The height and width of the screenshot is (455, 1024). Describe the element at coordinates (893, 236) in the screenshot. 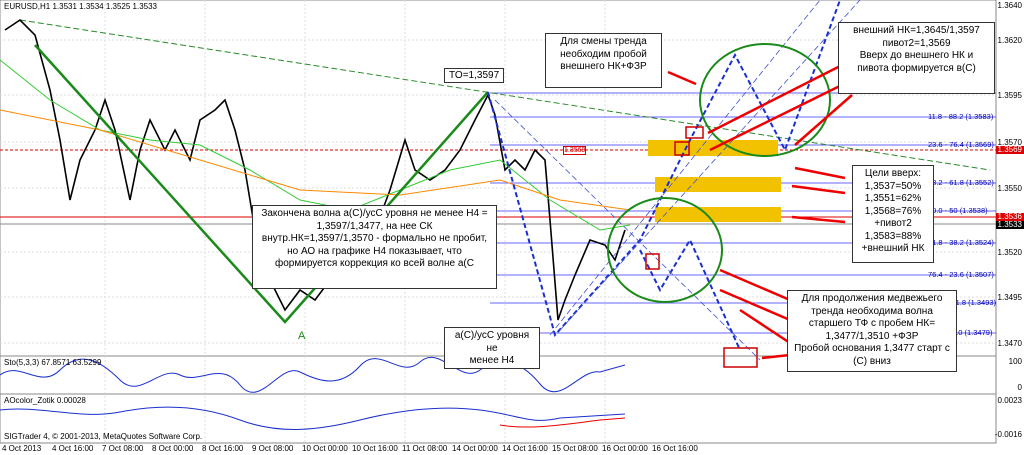

I see `annotation-line: 1,3583=88%` at that location.